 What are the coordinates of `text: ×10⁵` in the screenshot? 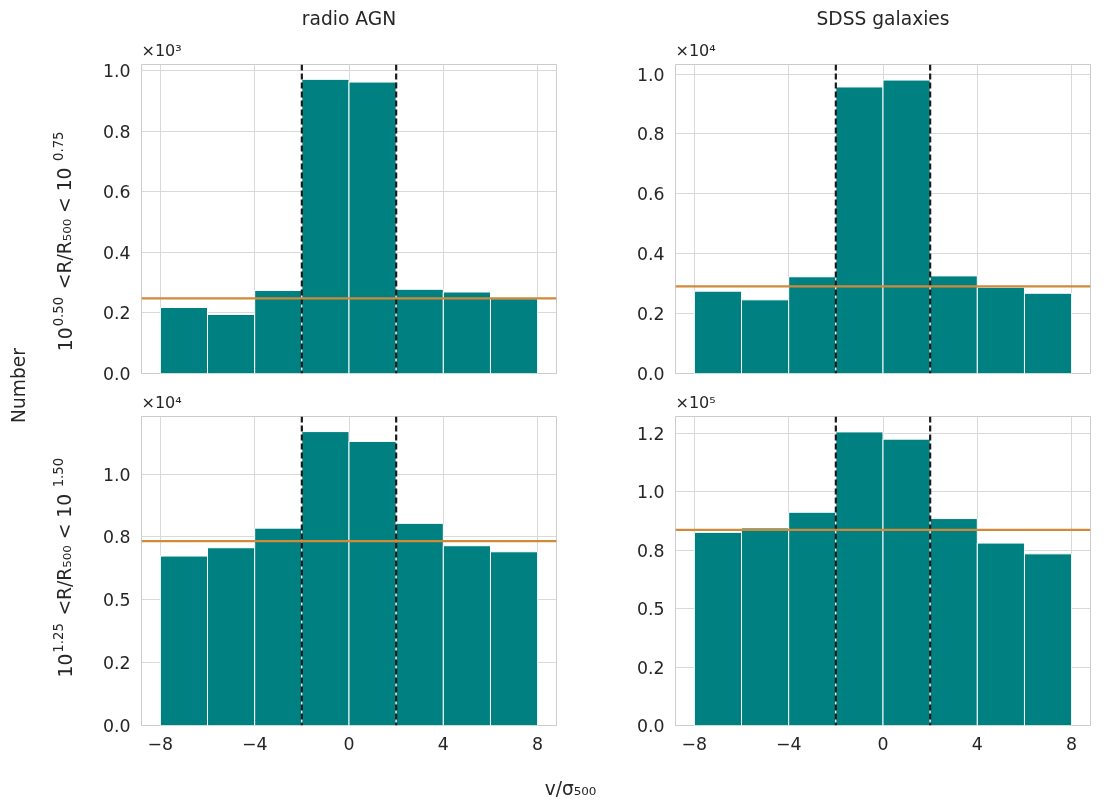 It's located at (695, 402).